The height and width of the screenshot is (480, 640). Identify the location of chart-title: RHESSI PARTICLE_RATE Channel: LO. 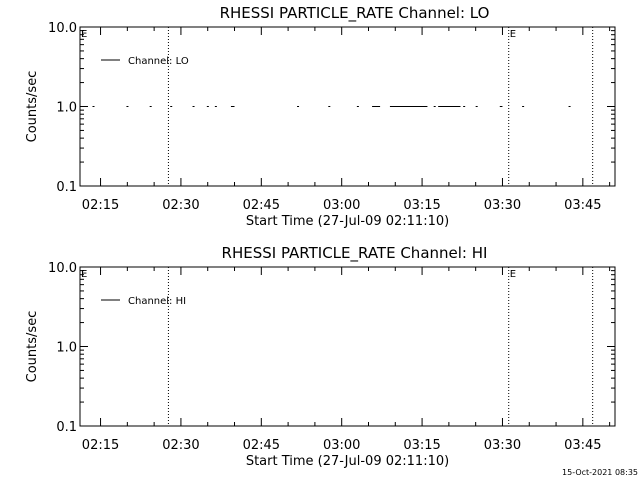
(355, 13).